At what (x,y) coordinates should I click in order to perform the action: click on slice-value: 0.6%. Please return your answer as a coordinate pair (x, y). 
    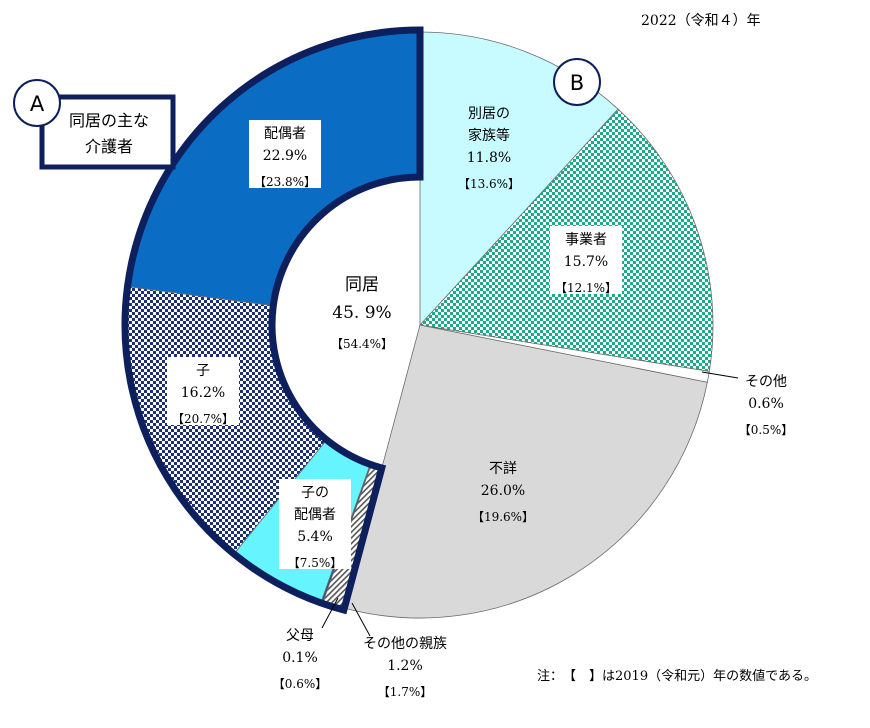
    Looking at the image, I should click on (766, 404).